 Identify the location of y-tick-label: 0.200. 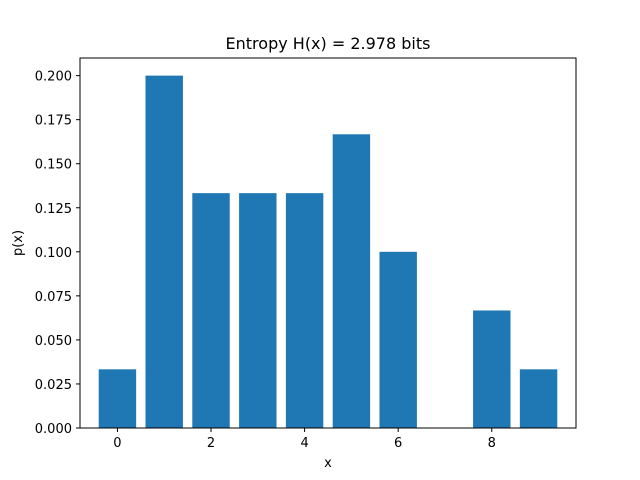
(53, 77).